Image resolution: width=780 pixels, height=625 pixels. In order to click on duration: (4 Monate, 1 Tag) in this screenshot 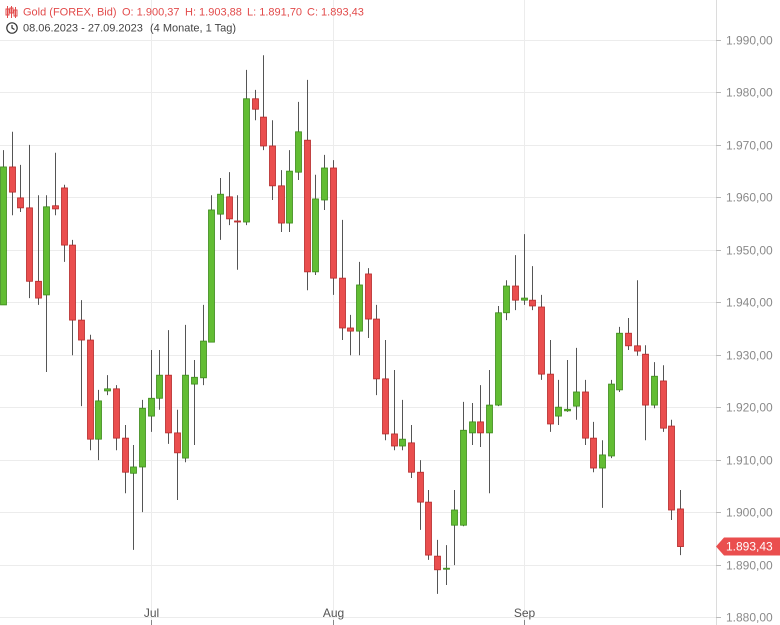, I will do `click(193, 28)`.